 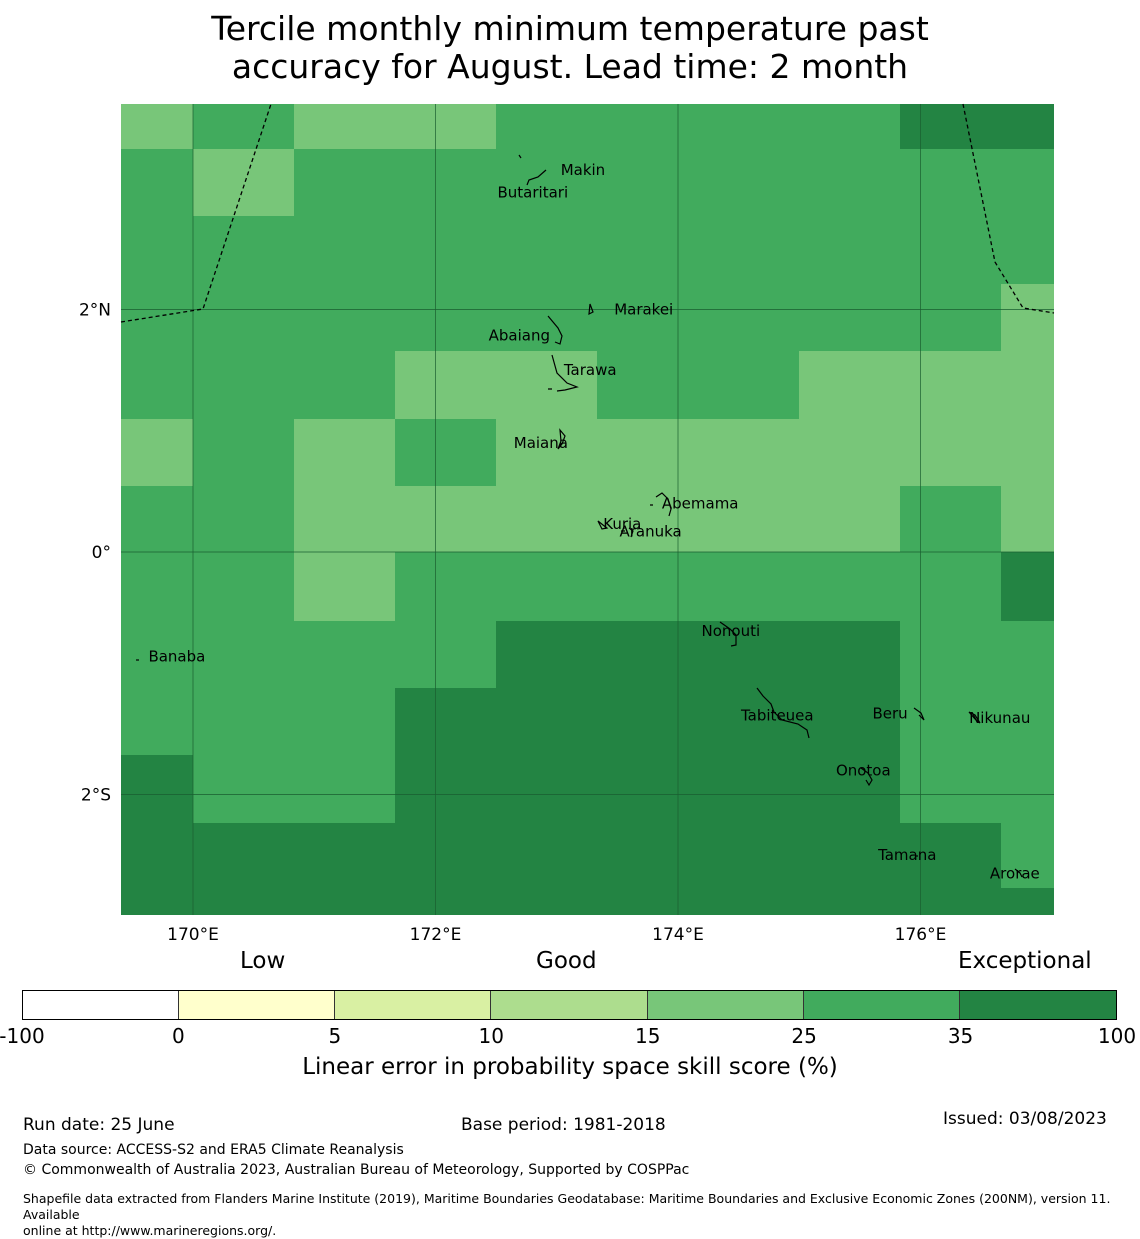 What do you see at coordinates (22, 1036) in the screenshot?
I see `colorbar-tick-label: -100` at bounding box center [22, 1036].